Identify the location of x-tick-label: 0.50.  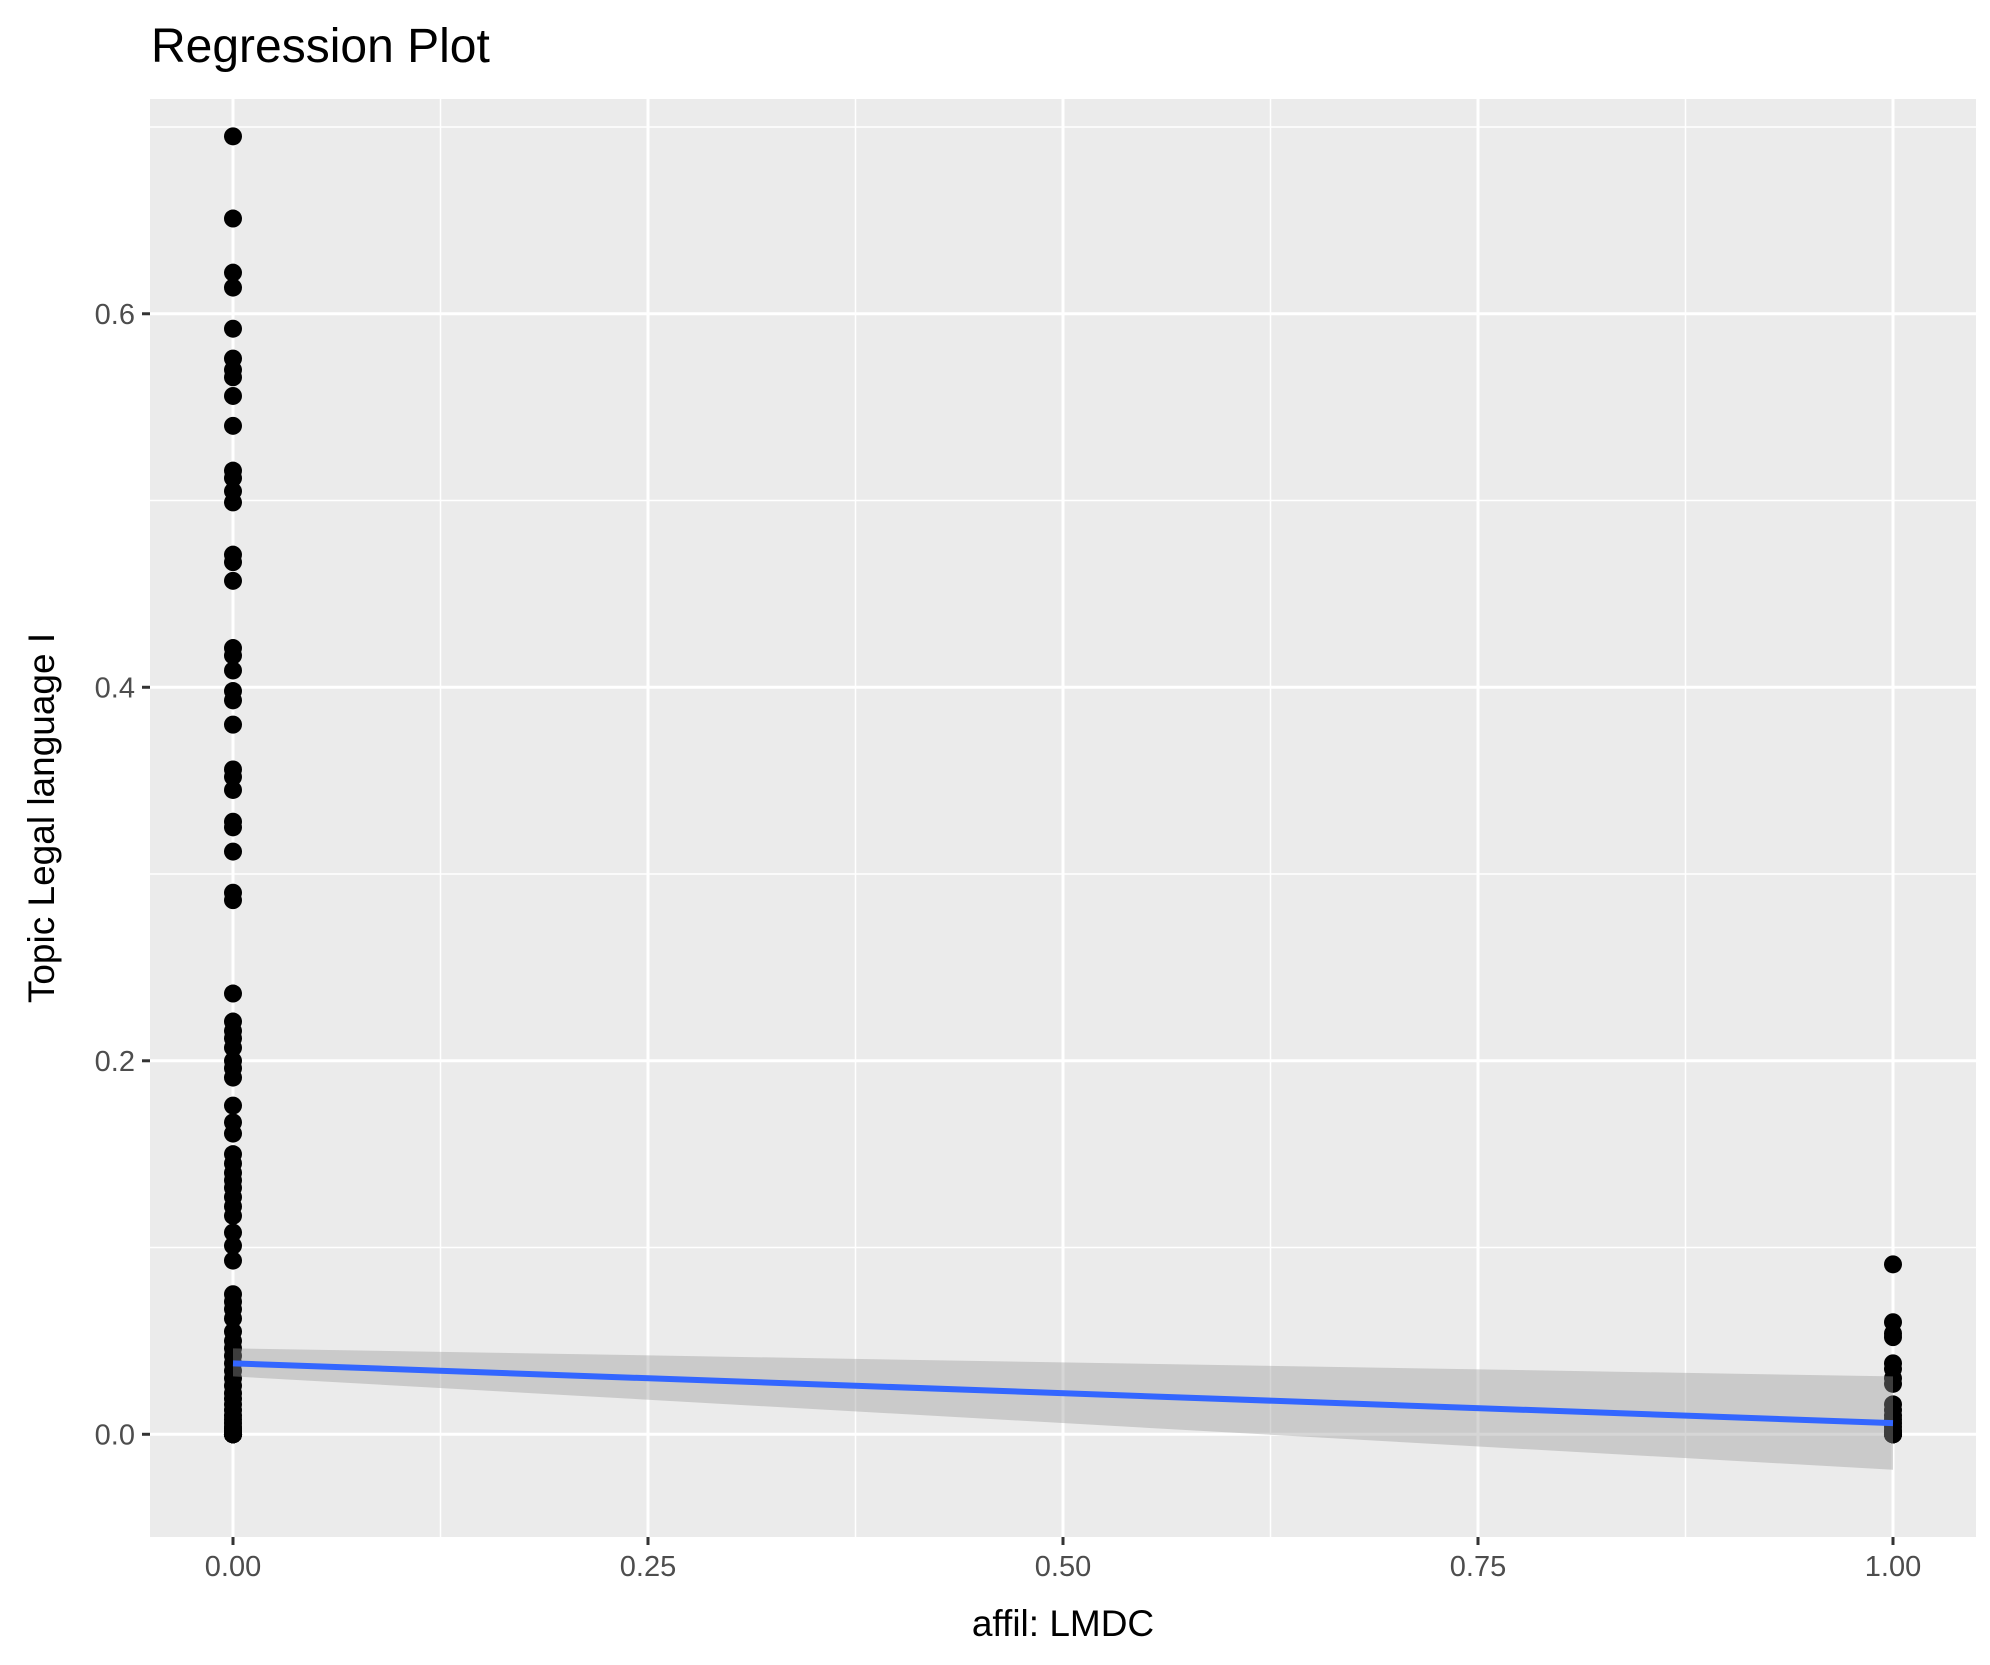
(1063, 1567).